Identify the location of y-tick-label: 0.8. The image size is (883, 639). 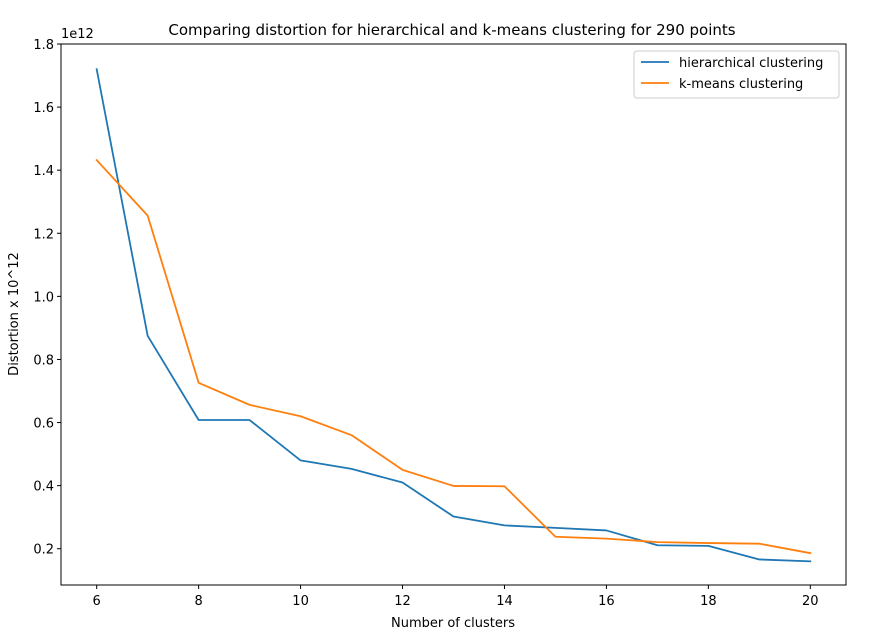
(43, 360).